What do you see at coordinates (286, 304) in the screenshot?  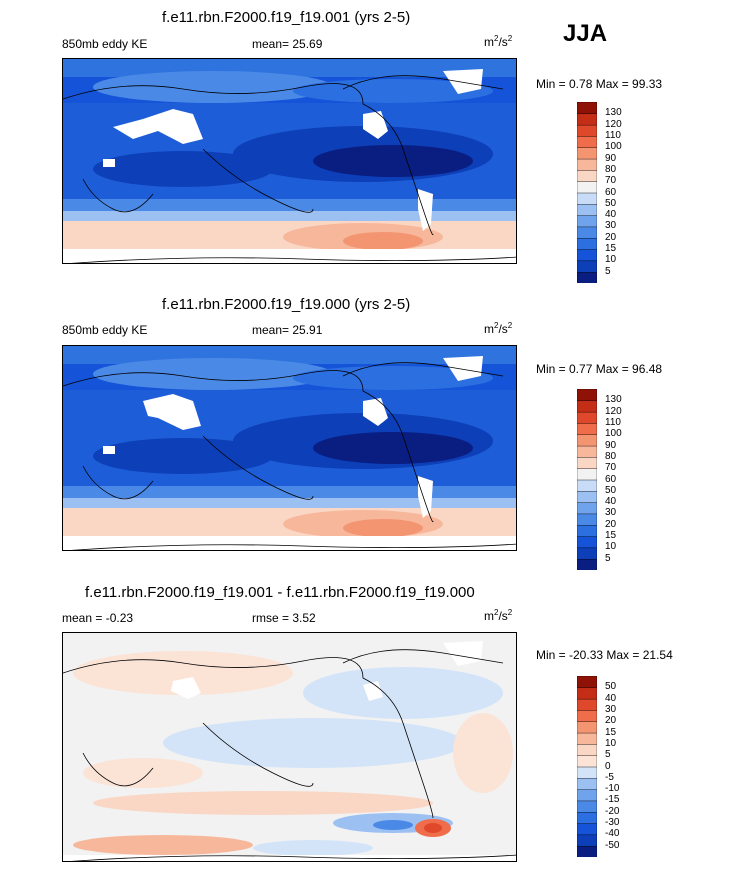 I see `panel-2-title: f.e11.rbn.F2000.f19_f19.000 (yrs 2-5)` at bounding box center [286, 304].